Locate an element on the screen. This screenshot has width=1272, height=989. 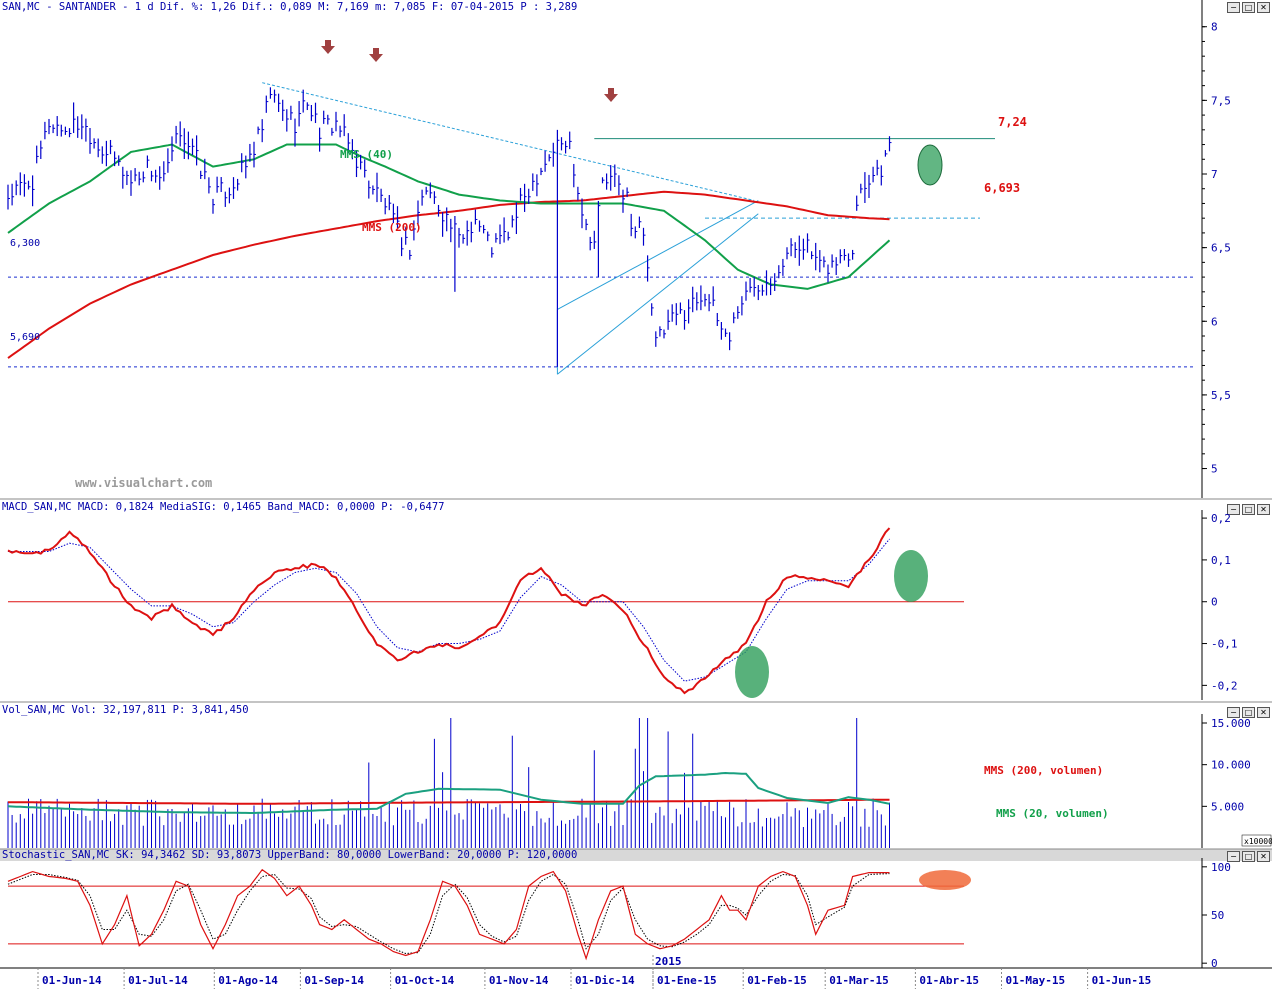
volume-mms20-label: MMS (20, volumen) is located at coordinates (1052, 813).